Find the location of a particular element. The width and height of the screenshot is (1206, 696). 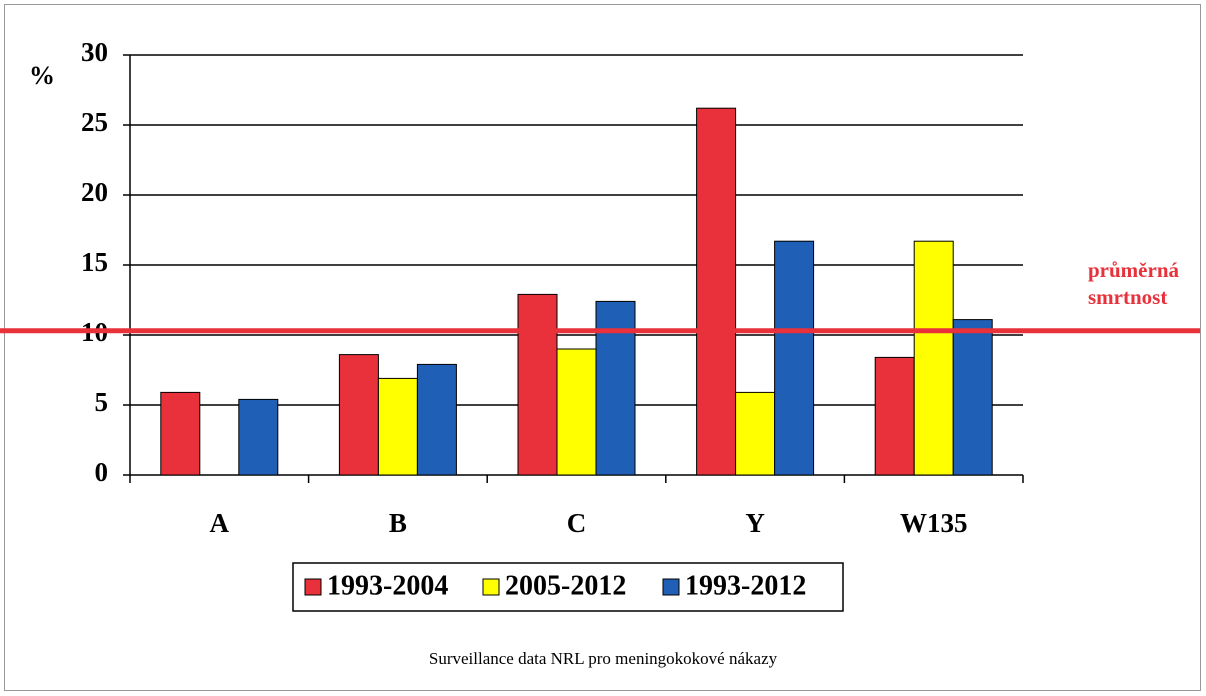

reference-label: smrtnost is located at coordinates (1127, 297).